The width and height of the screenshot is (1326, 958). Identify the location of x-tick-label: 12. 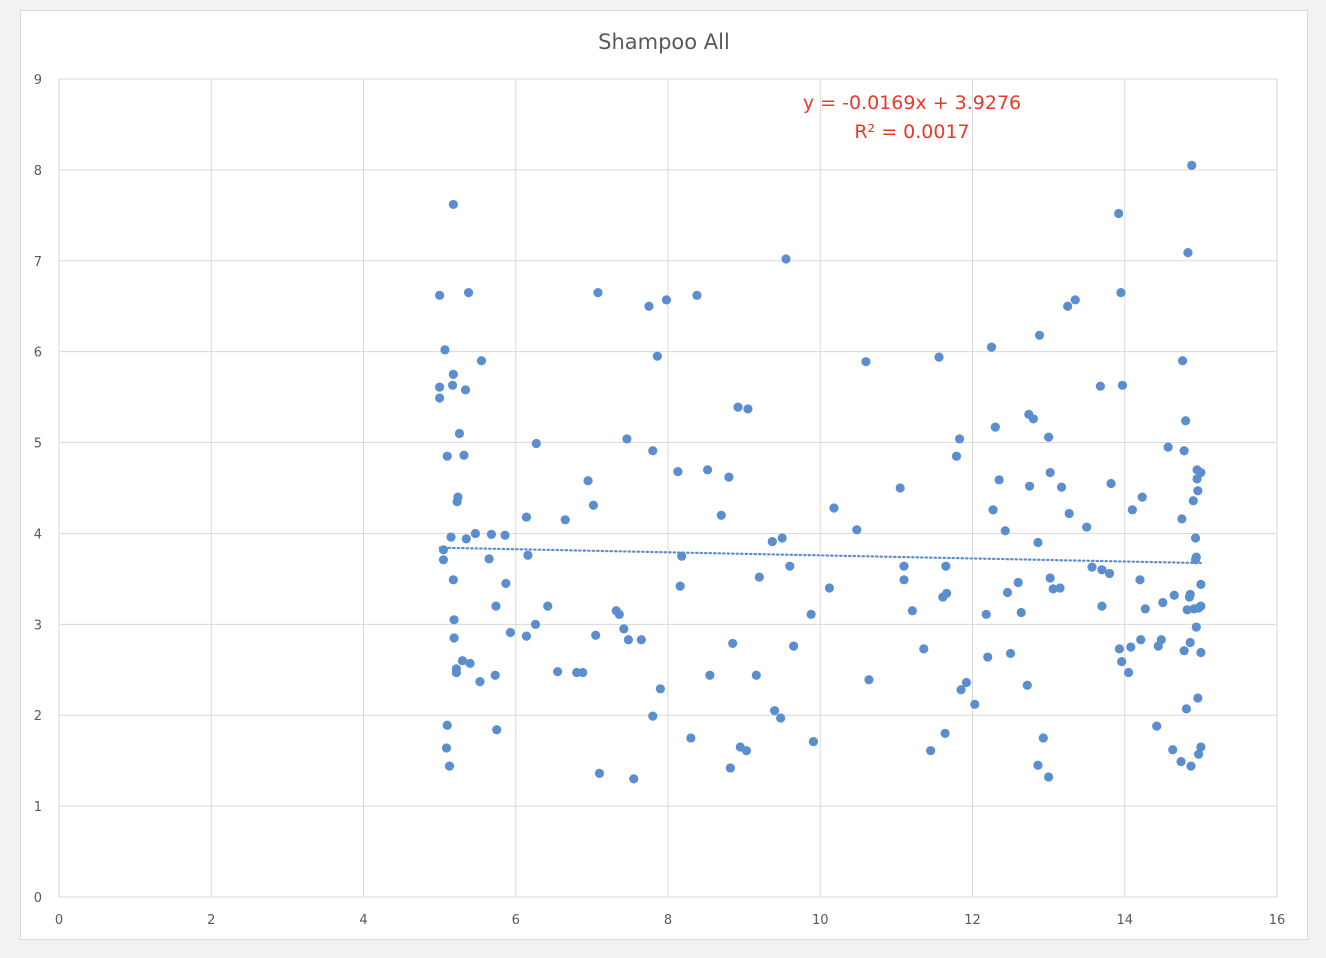
(972, 920).